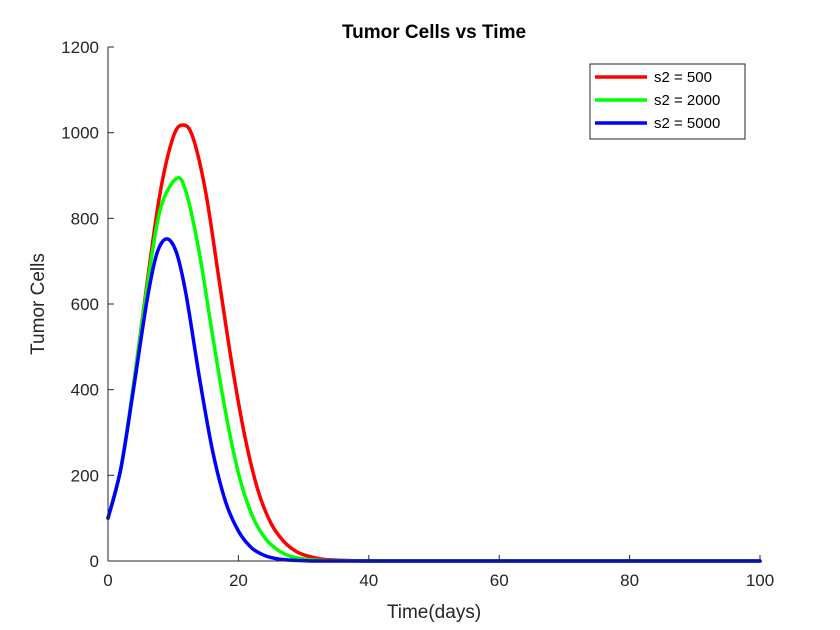 The width and height of the screenshot is (840, 630). What do you see at coordinates (434, 32) in the screenshot?
I see `chart-title: Tumor Cells vs Time` at bounding box center [434, 32].